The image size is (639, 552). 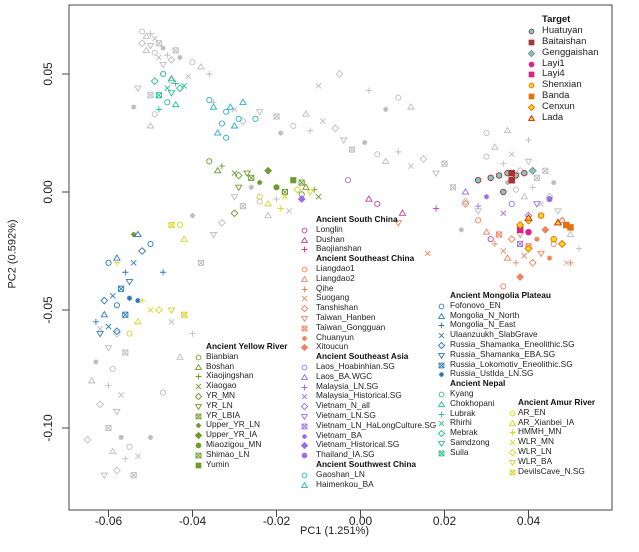 What do you see at coordinates (563, 96) in the screenshot?
I see `legend-item: Banda` at bounding box center [563, 96].